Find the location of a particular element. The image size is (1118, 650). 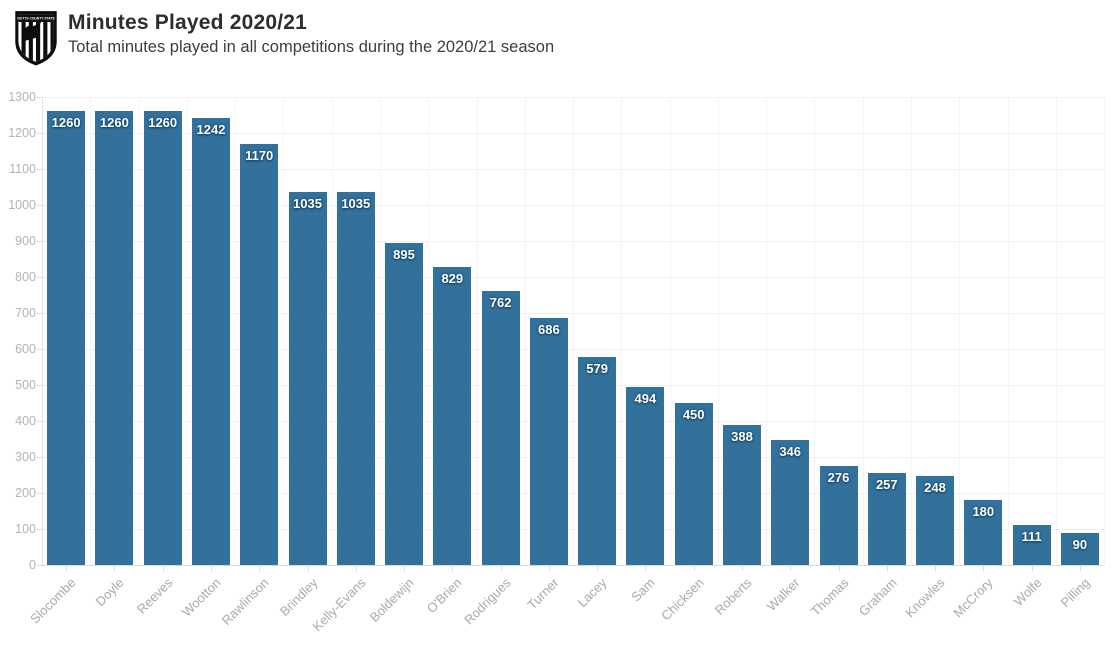

bar-Rodrigues: 762 is located at coordinates (500, 427).